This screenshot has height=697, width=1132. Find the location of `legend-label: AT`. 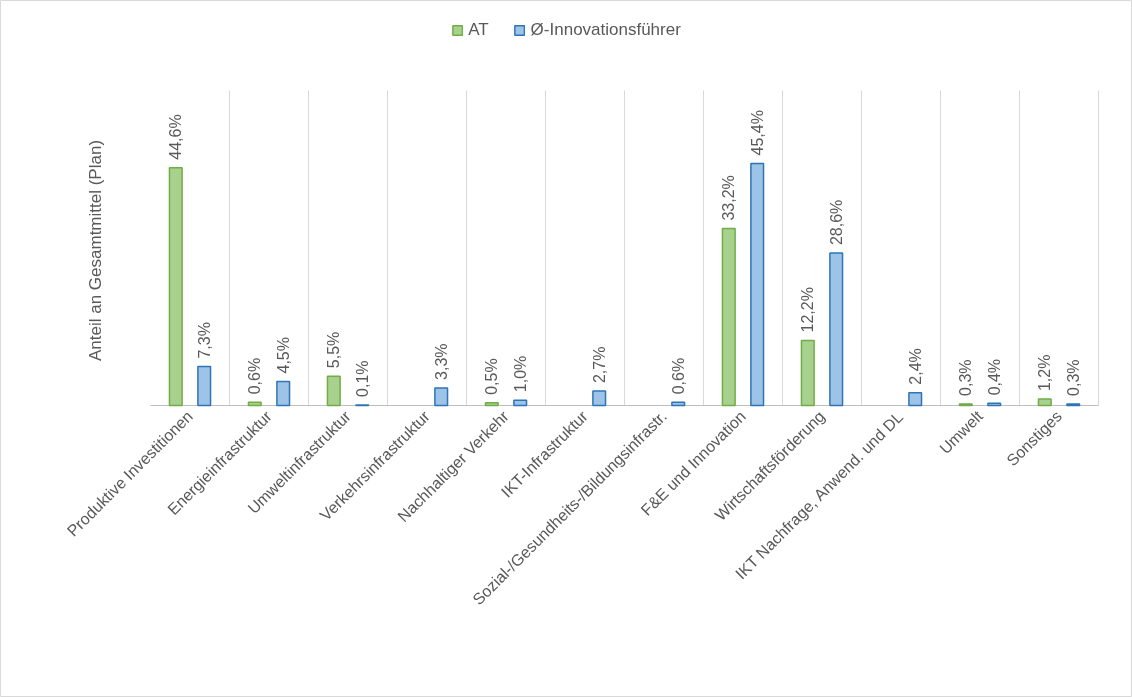

legend-label: AT is located at coordinates (478, 30).